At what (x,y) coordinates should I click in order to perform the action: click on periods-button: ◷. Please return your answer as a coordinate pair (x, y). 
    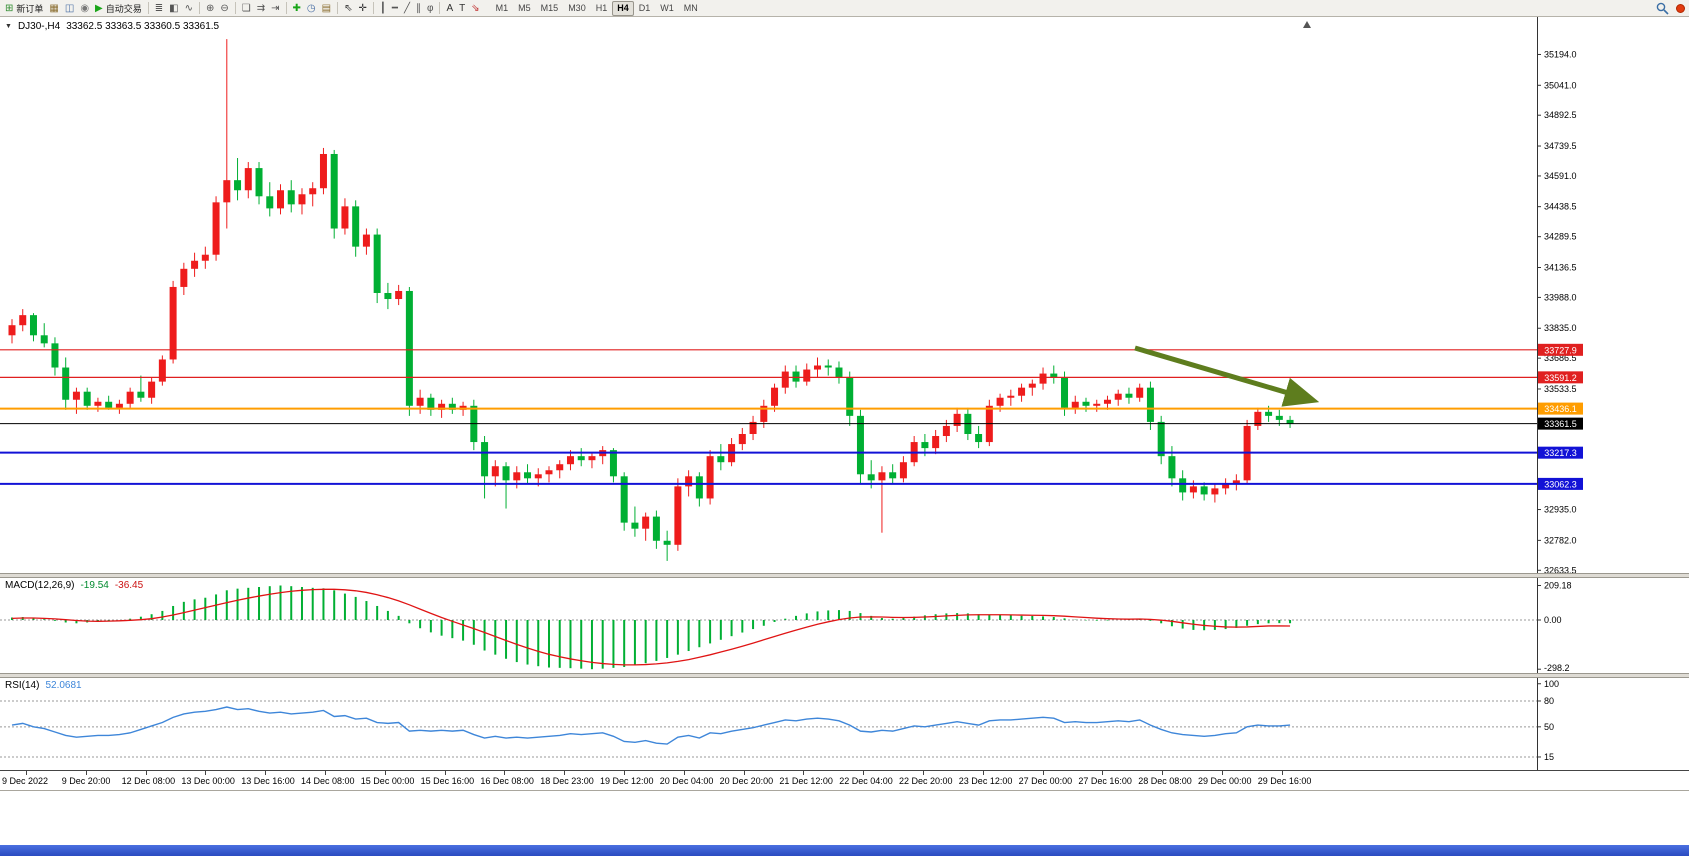
    Looking at the image, I should click on (311, 8).